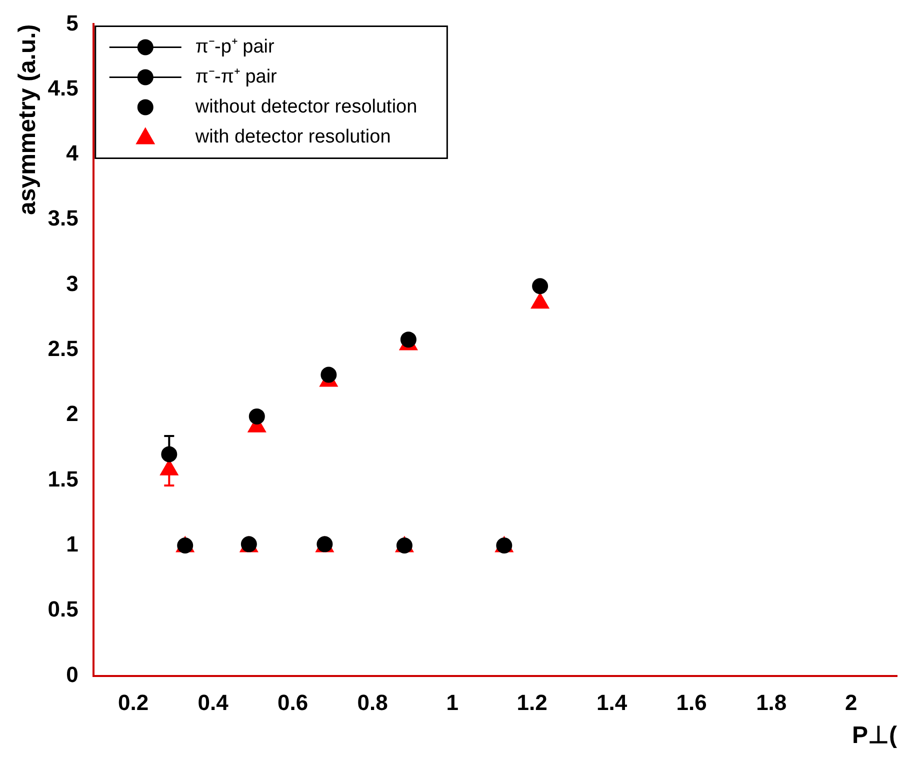 Image resolution: width=912 pixels, height=757 pixels. I want to click on x-tick-label: 1.4, so click(612, 703).